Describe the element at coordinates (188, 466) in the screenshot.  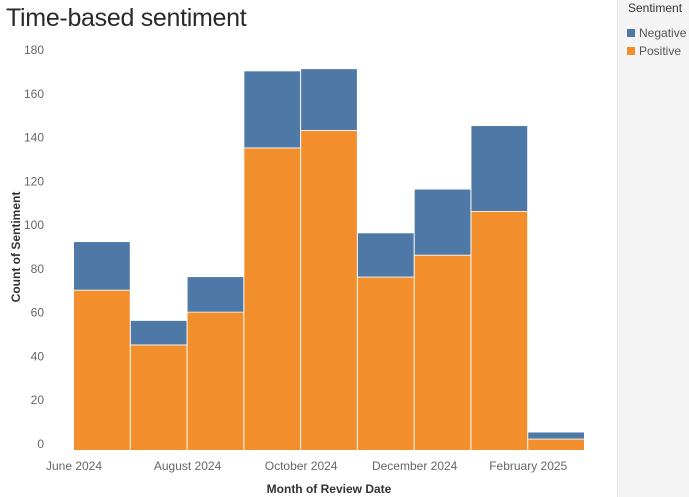
I see `x-tick-label-1: August 2024` at that location.